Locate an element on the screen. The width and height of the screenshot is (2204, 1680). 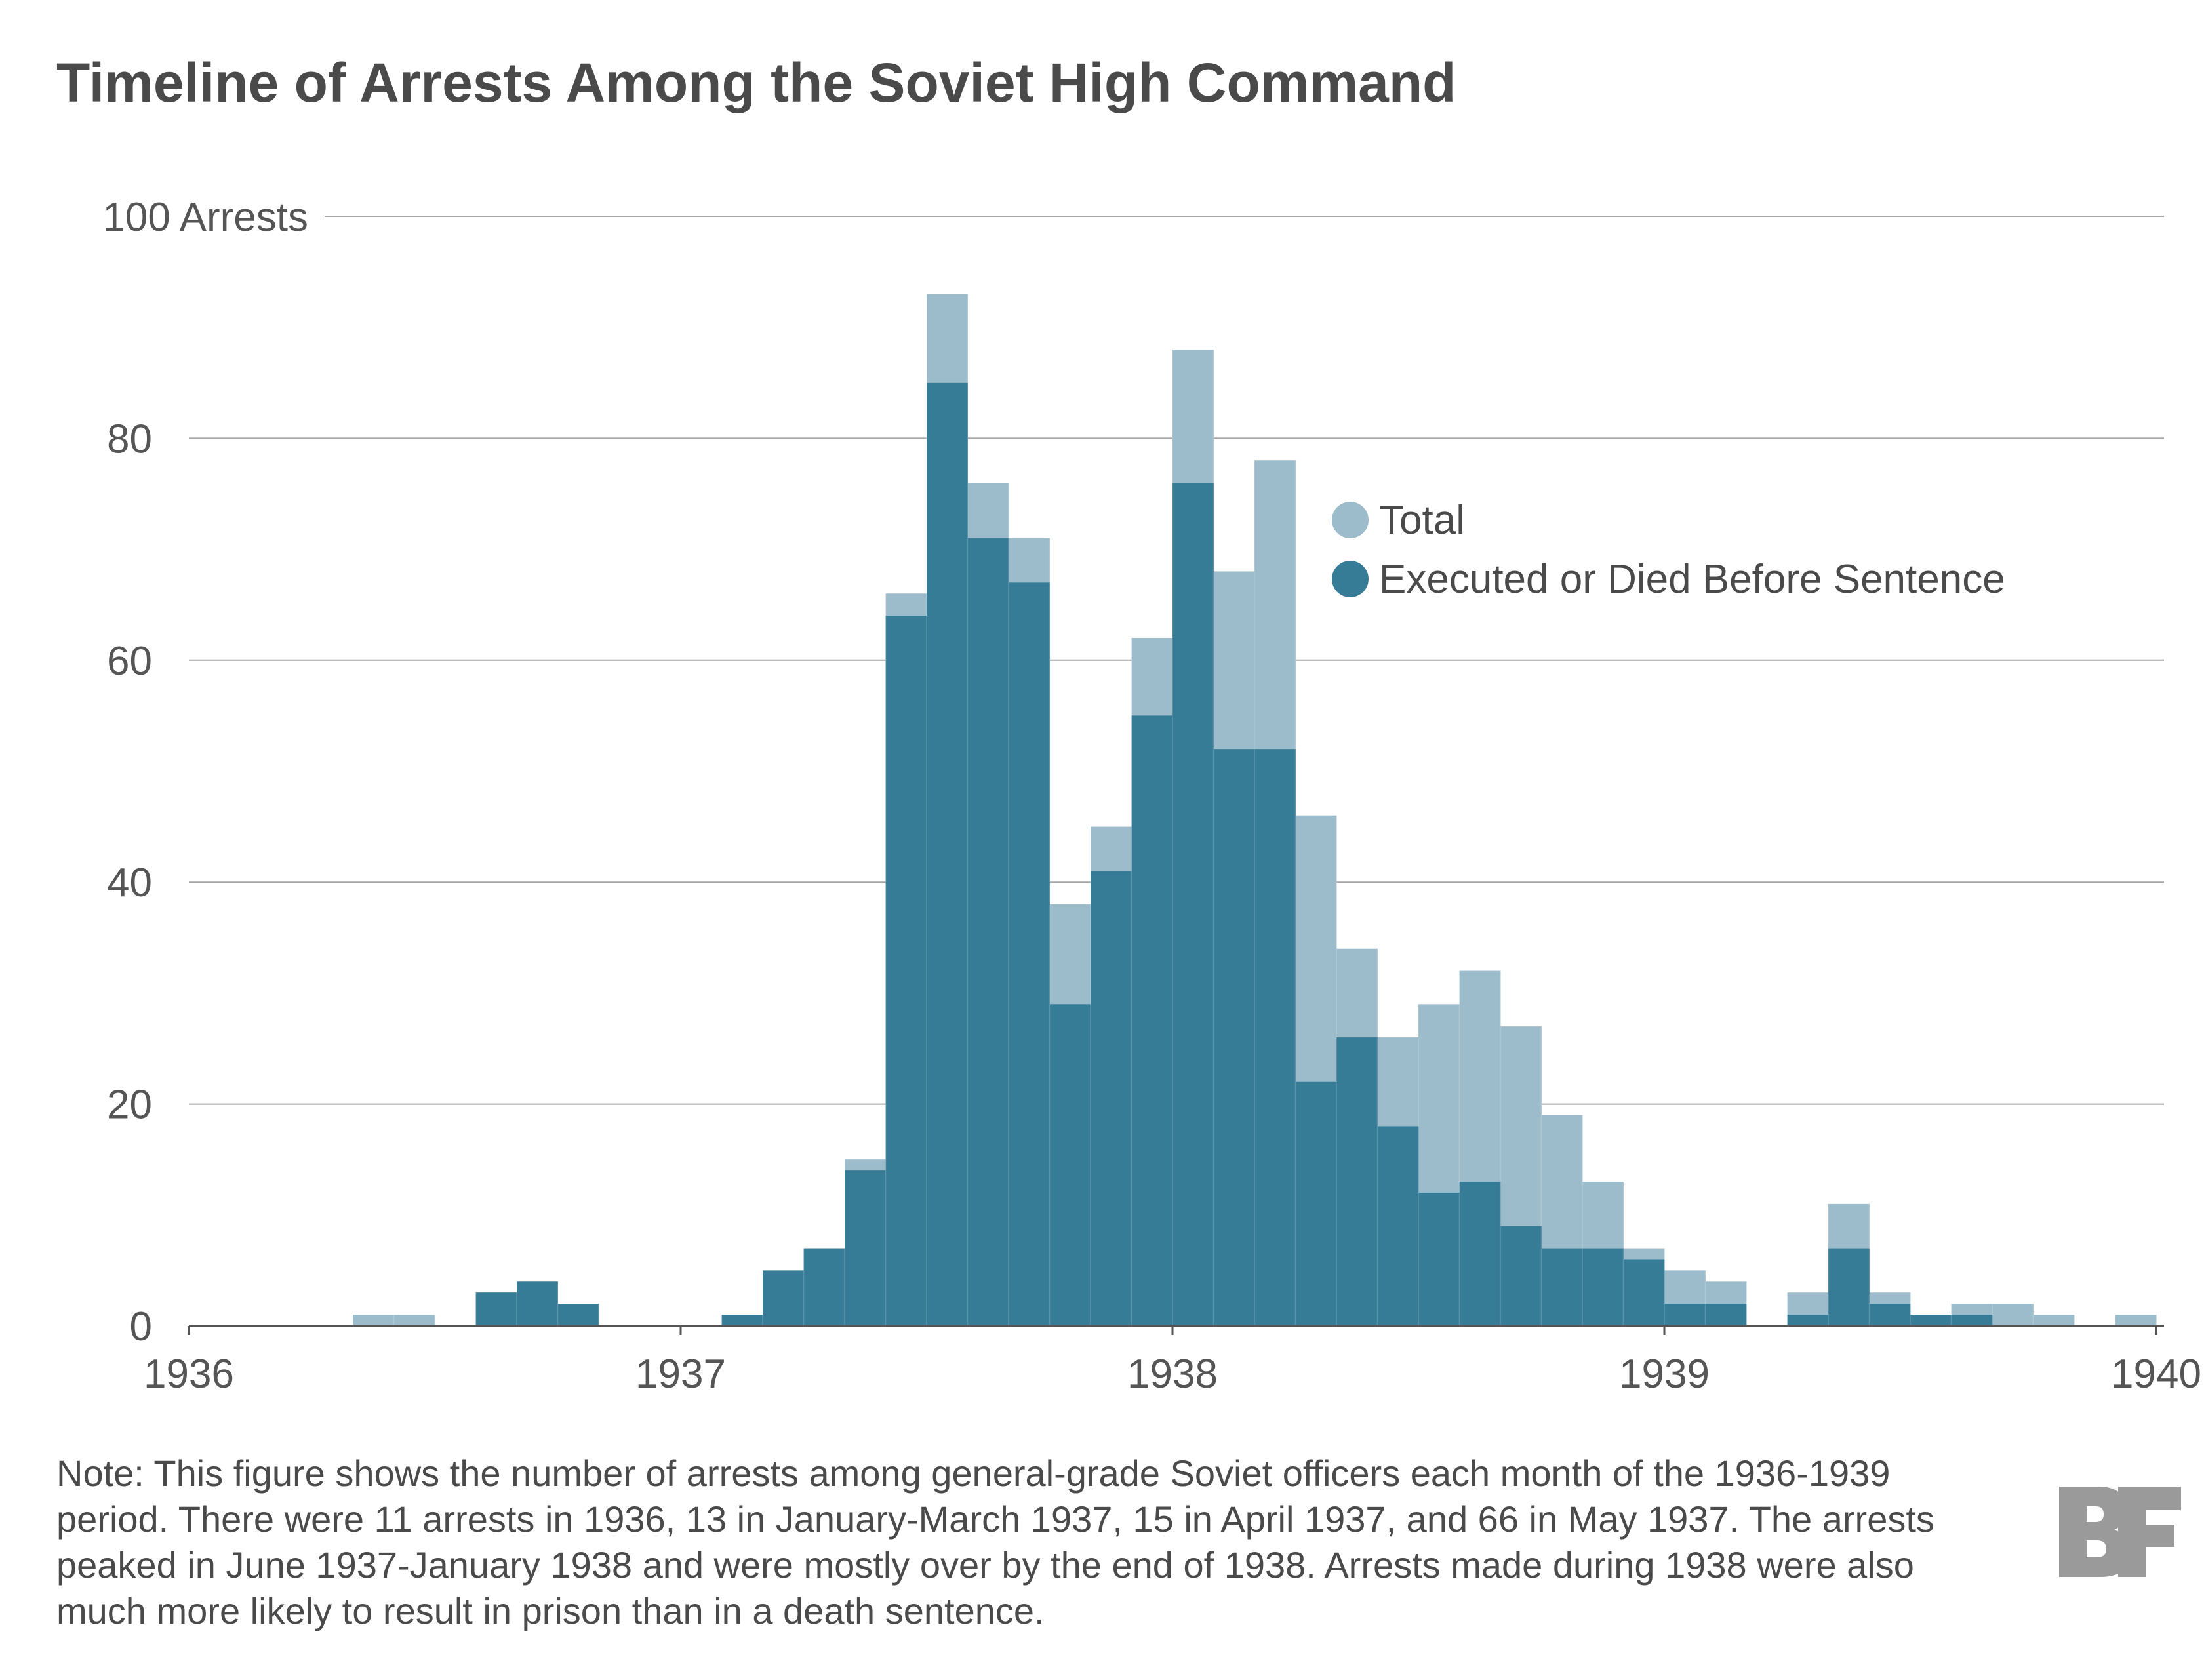
bf-logo is located at coordinates (2120, 1532).